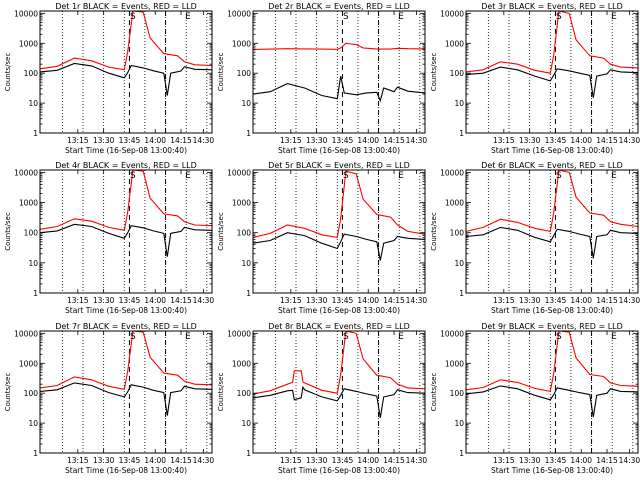  I want to click on panel-title: Det 3r BLACK = Events, RED = LLD, so click(552, 6).